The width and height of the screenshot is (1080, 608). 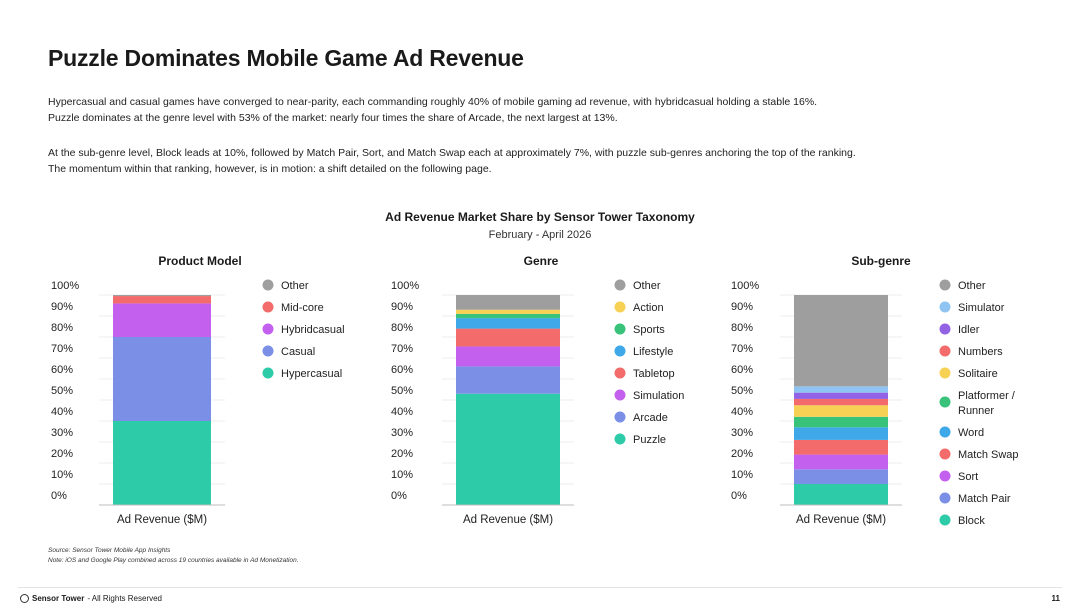 What do you see at coordinates (620, 351) in the screenshot?
I see `legend-swatch-lifestyle` at bounding box center [620, 351].